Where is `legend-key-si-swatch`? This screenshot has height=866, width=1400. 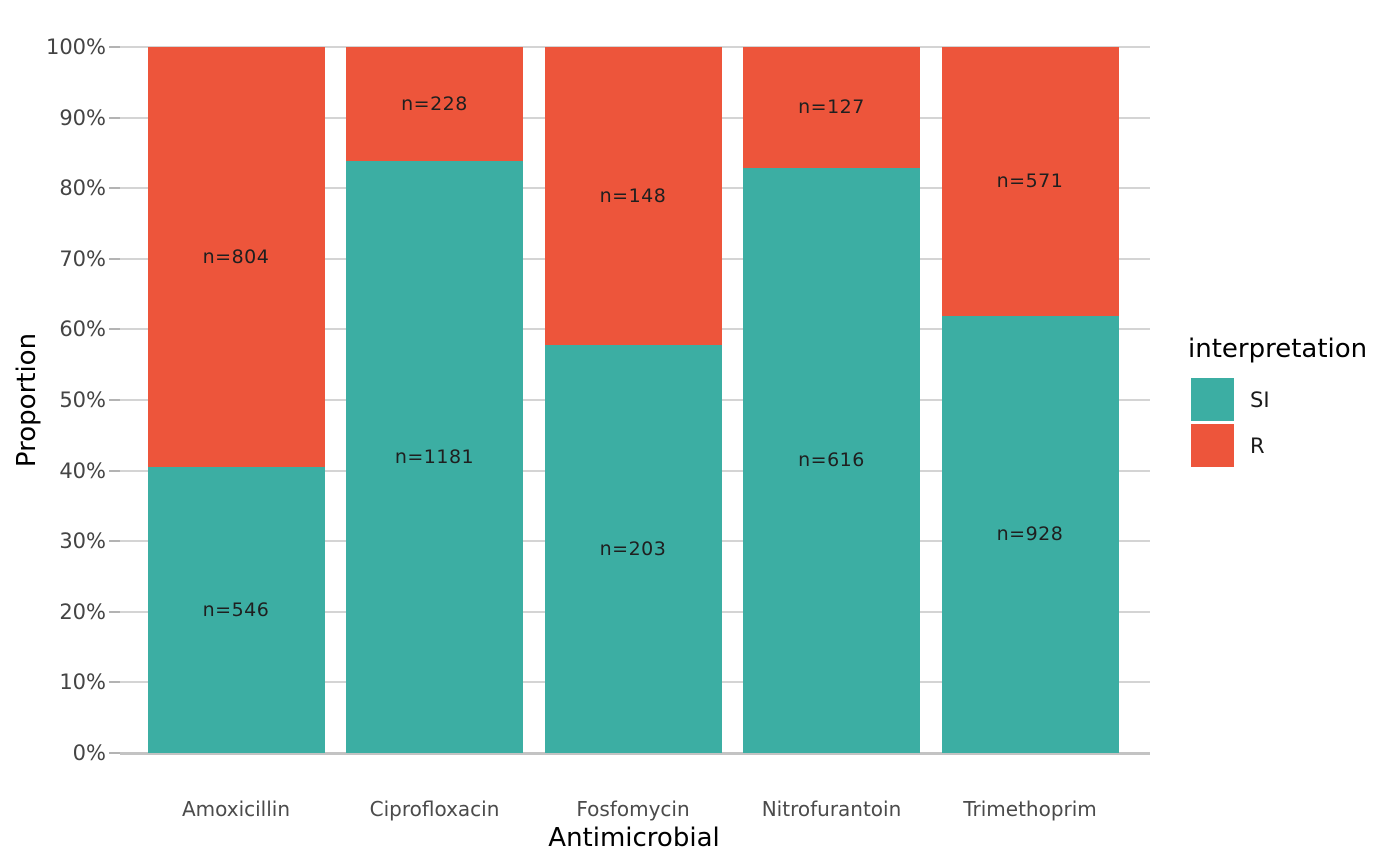 legend-key-si-swatch is located at coordinates (1212, 399).